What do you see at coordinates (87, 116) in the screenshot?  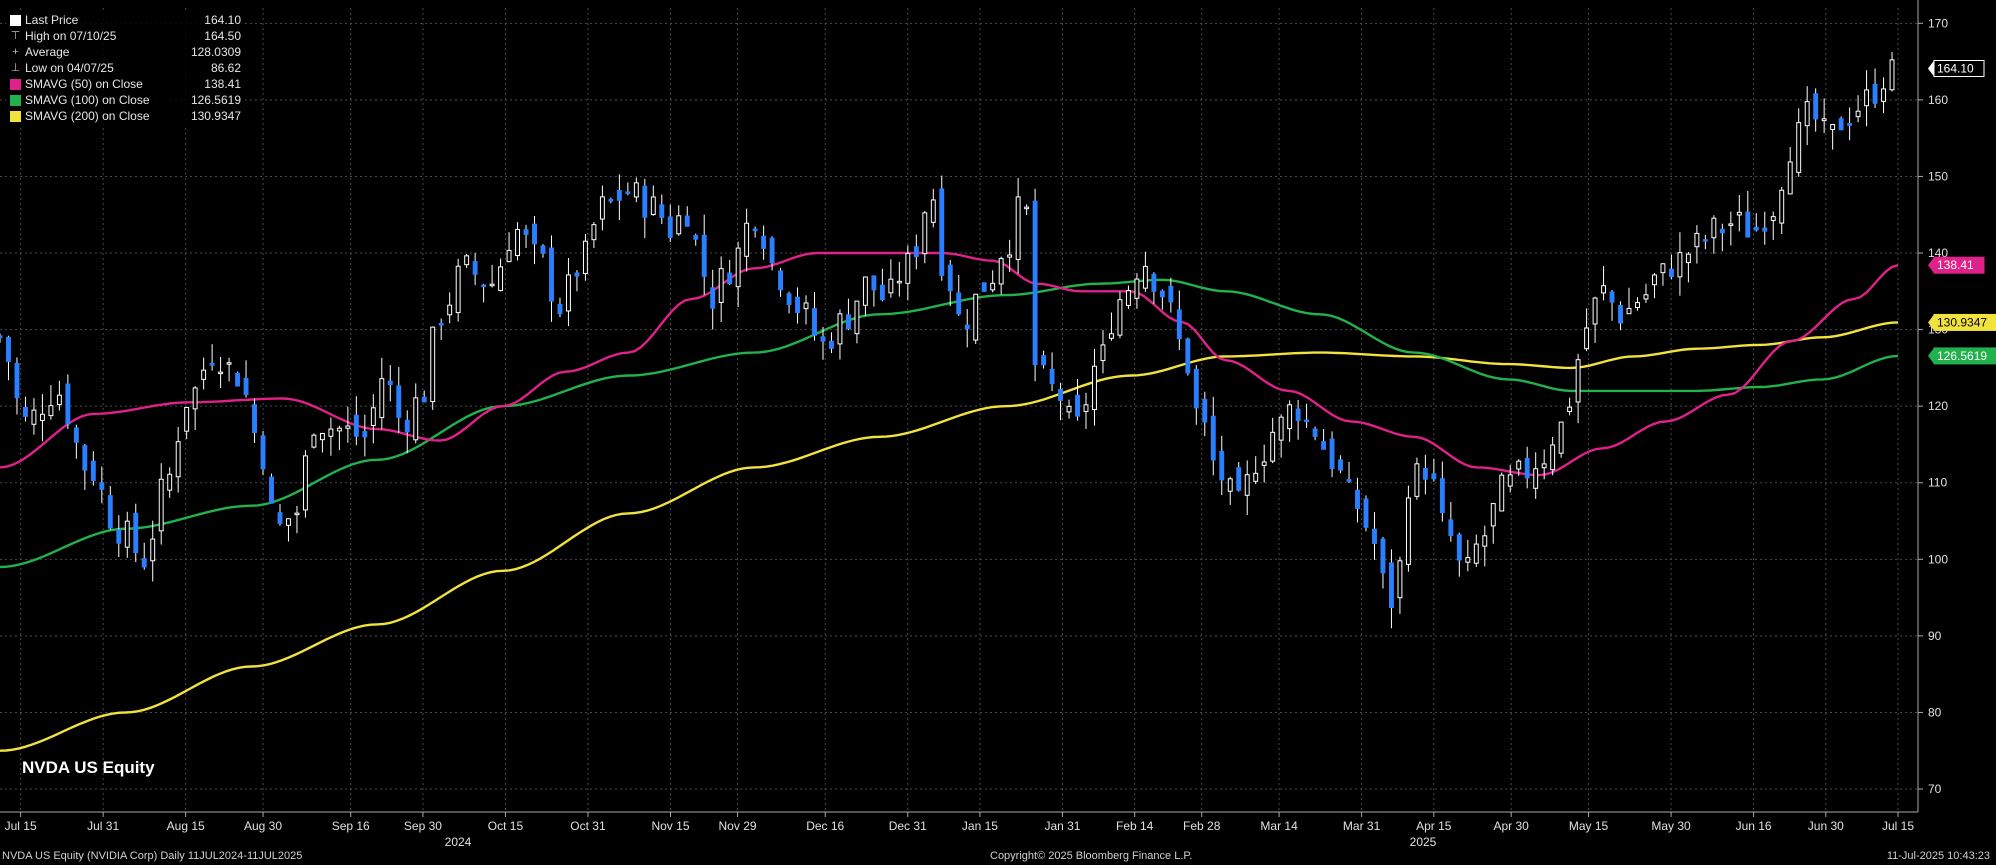 I see `legend-label: SMAVG (200) on Close` at bounding box center [87, 116].